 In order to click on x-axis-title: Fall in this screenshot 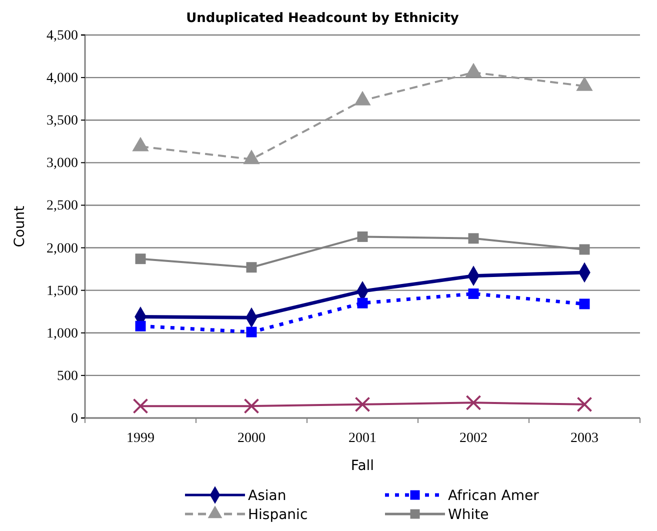, I will do `click(362, 466)`.